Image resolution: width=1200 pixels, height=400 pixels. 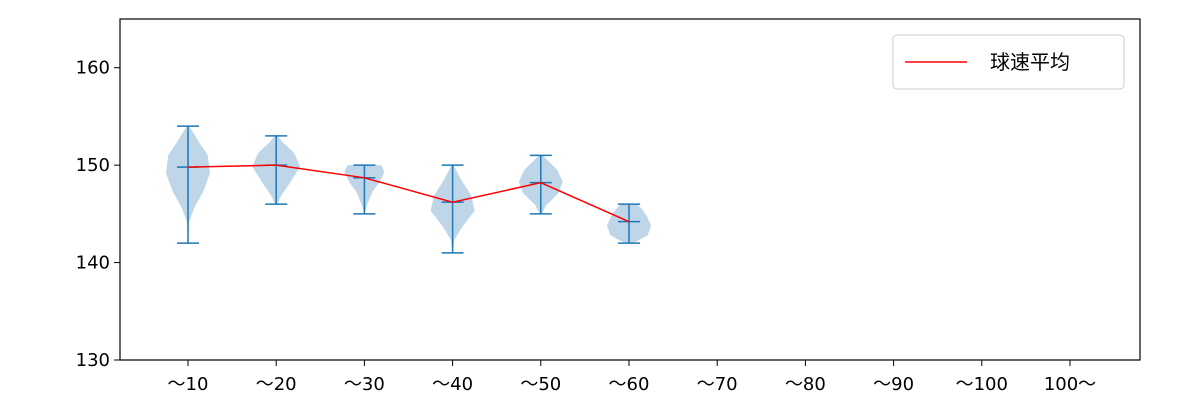 What do you see at coordinates (540, 384) in the screenshot?
I see `x-tick-label: ～50` at bounding box center [540, 384].